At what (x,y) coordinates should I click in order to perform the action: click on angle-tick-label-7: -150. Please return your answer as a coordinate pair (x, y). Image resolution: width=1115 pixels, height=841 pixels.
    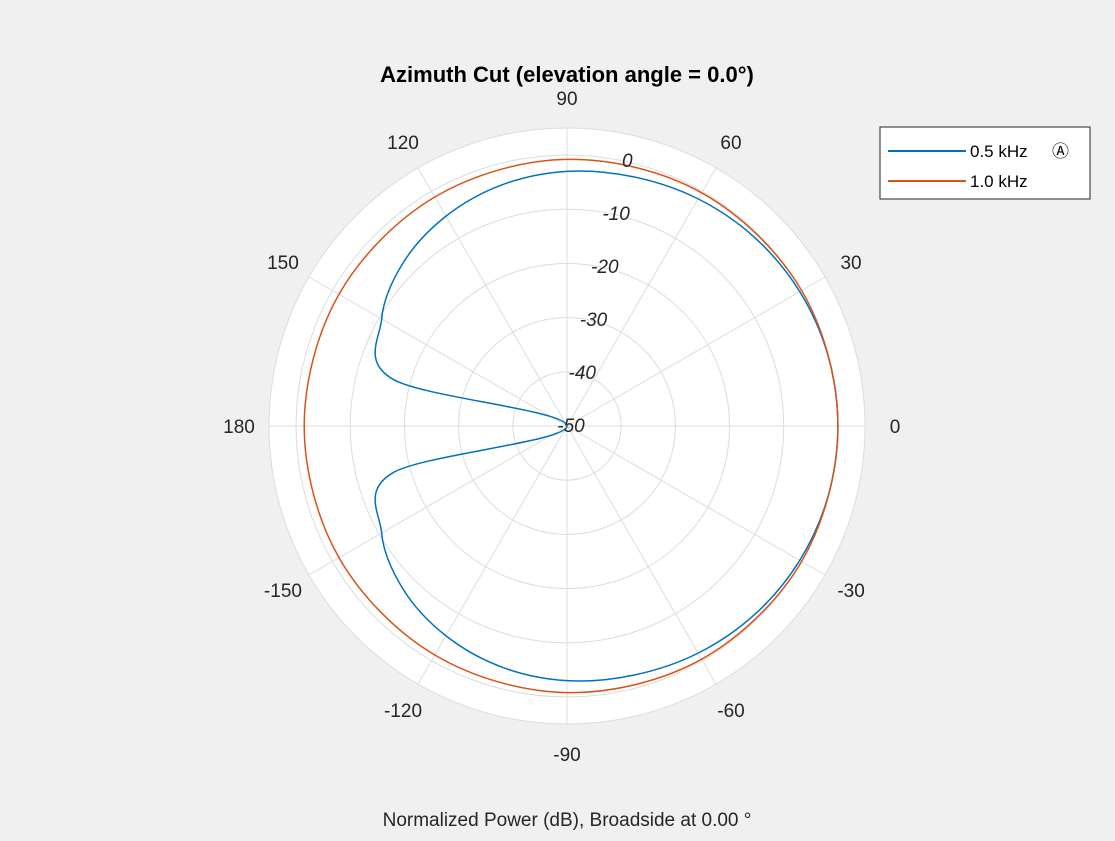
    Looking at the image, I should click on (283, 591).